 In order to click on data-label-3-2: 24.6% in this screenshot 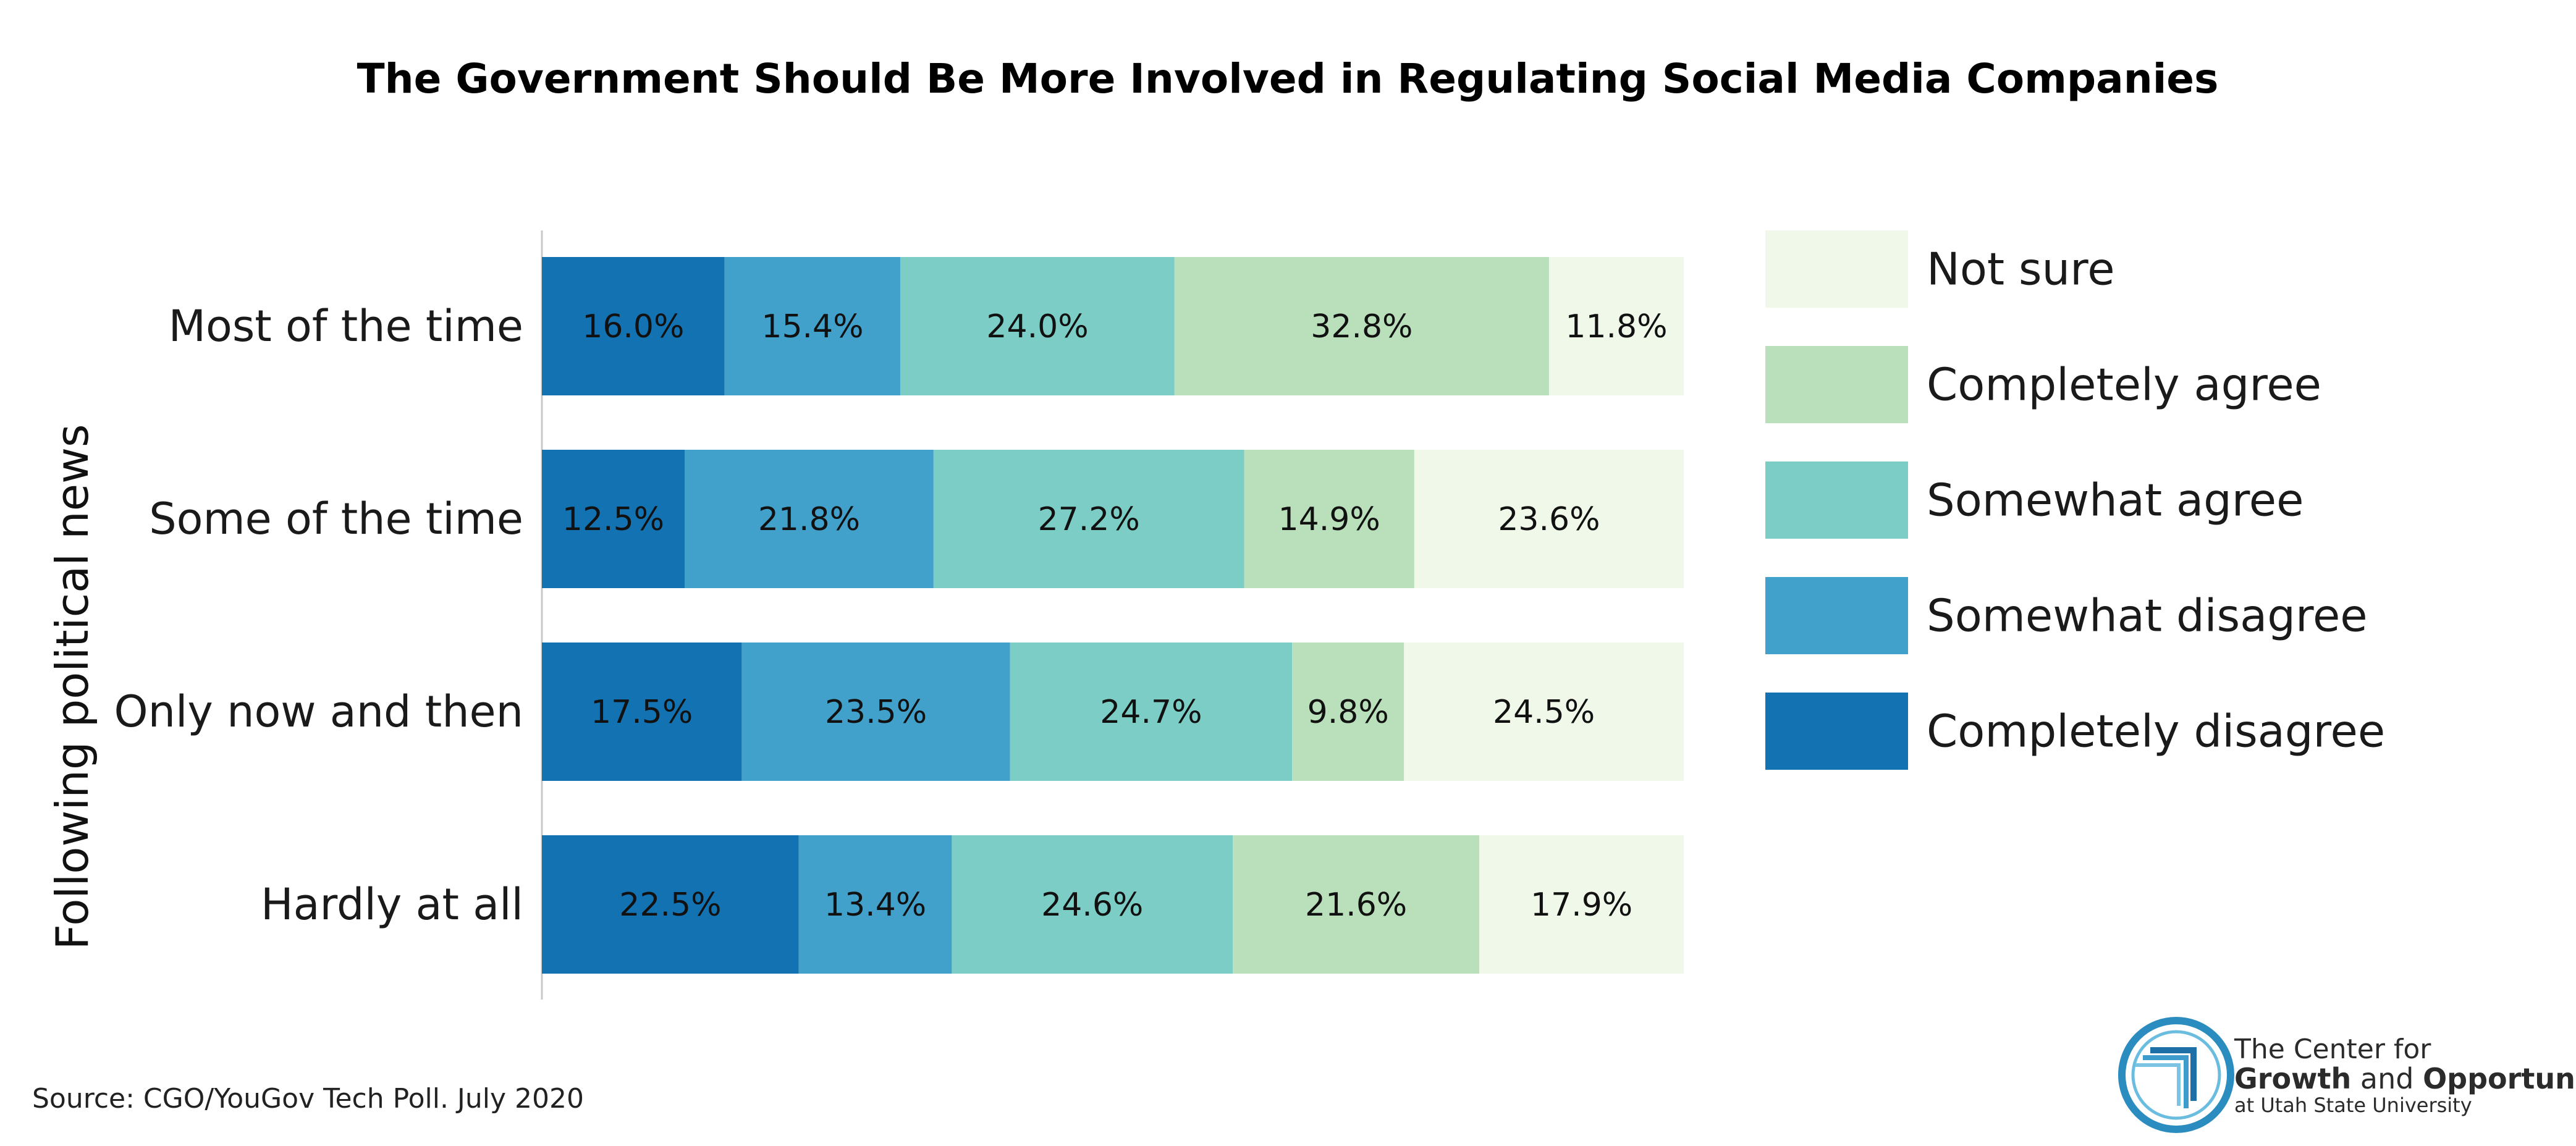, I will do `click(1092, 905)`.